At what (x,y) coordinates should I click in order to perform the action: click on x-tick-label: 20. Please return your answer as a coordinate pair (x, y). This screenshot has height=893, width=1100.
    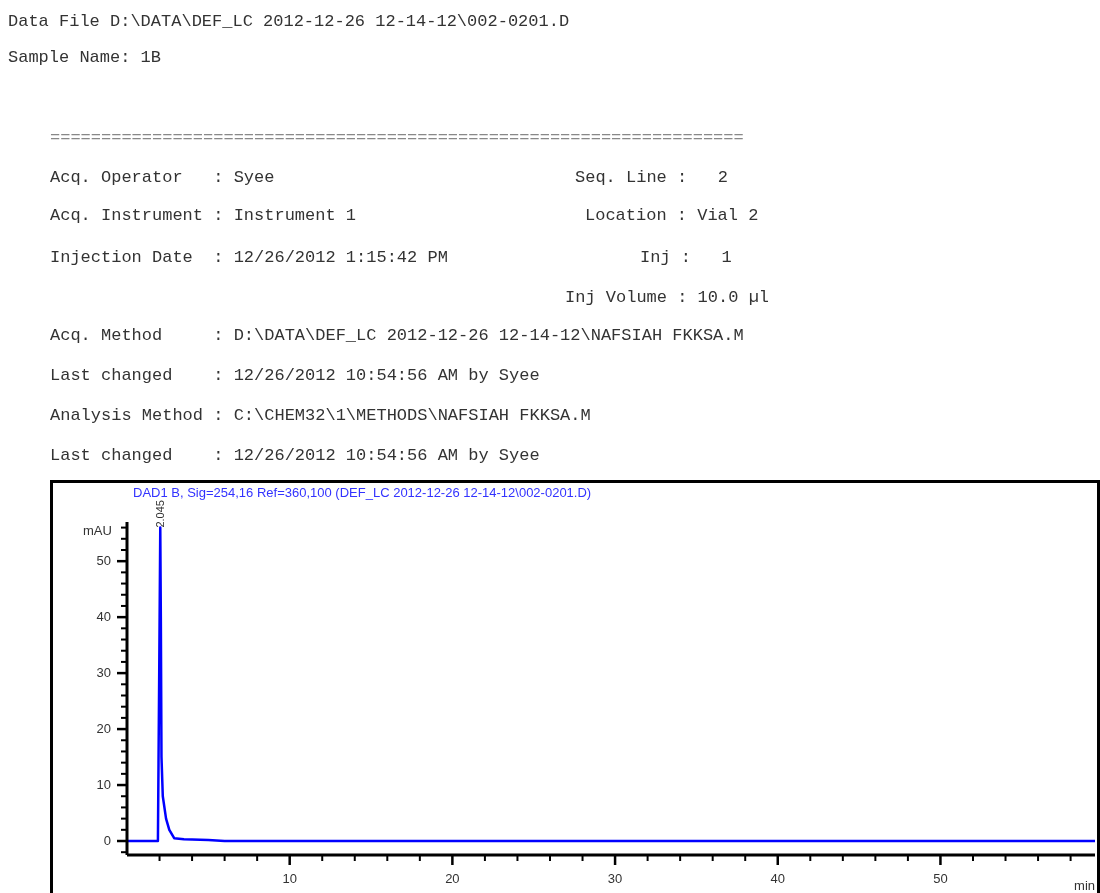
    Looking at the image, I should click on (452, 878).